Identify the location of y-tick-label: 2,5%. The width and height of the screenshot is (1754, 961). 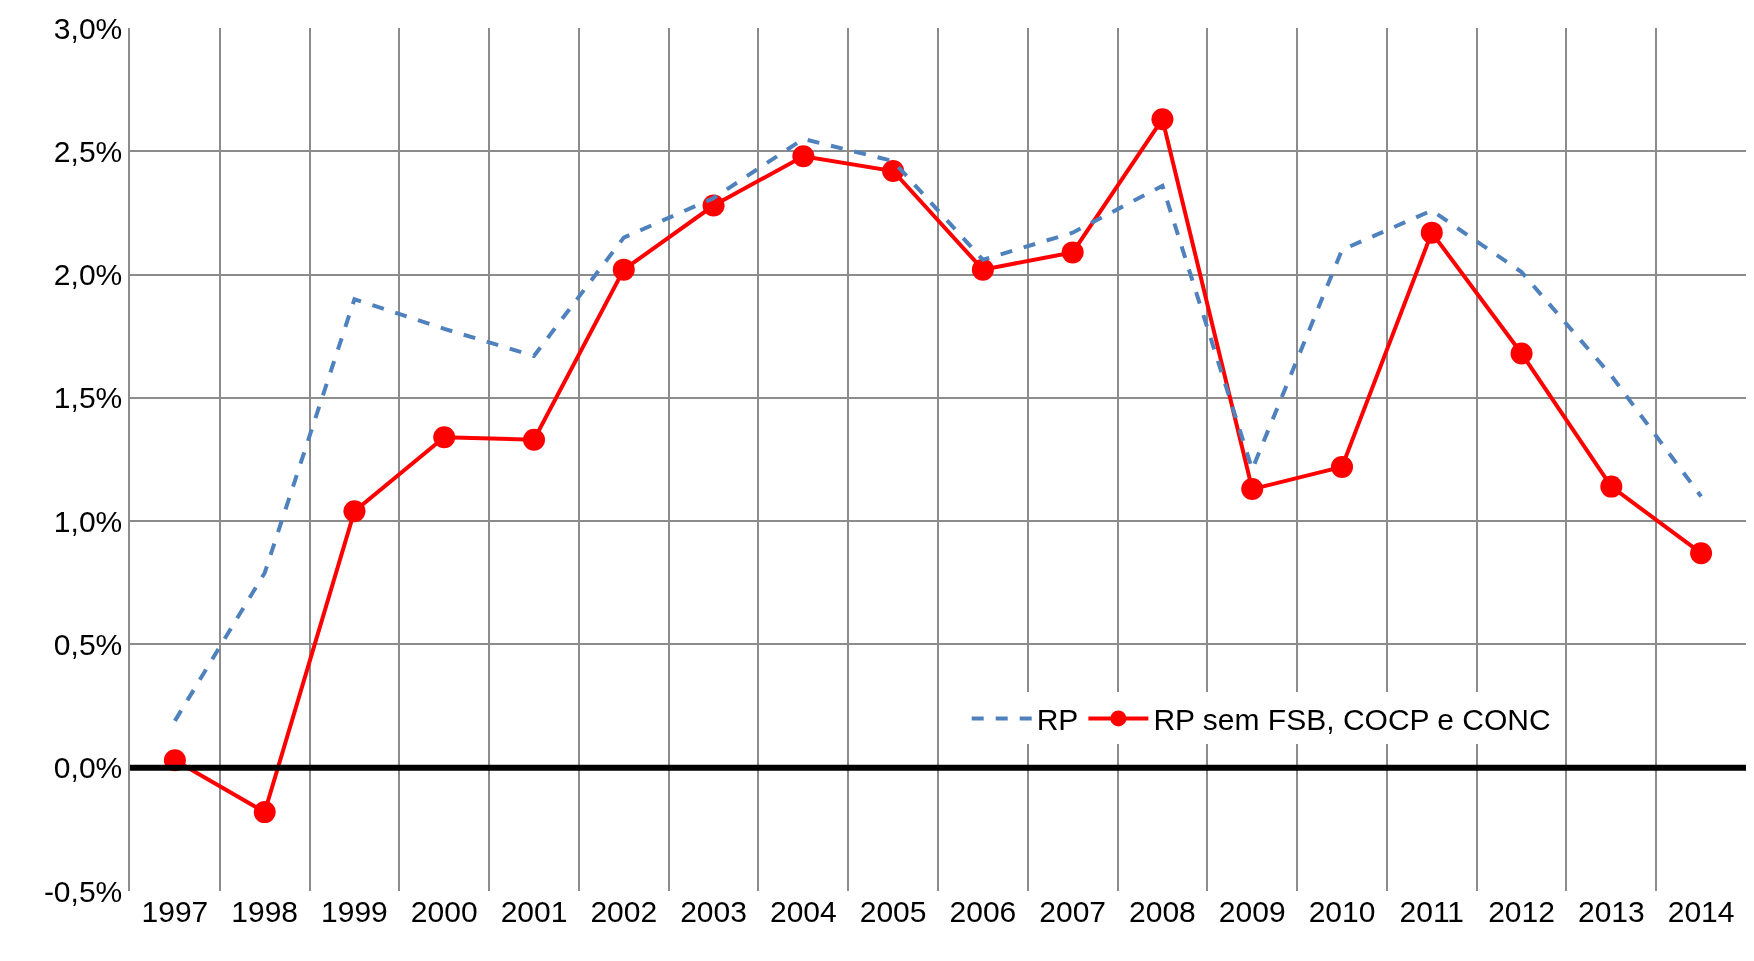
(88, 151).